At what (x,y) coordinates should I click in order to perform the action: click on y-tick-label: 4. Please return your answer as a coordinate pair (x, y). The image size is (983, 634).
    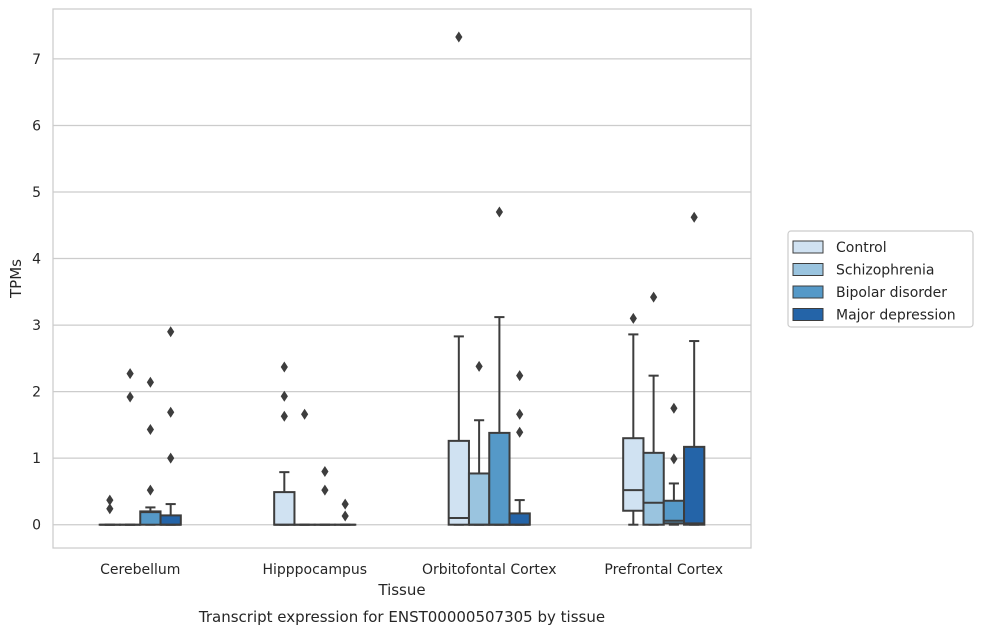
    Looking at the image, I should click on (36, 260).